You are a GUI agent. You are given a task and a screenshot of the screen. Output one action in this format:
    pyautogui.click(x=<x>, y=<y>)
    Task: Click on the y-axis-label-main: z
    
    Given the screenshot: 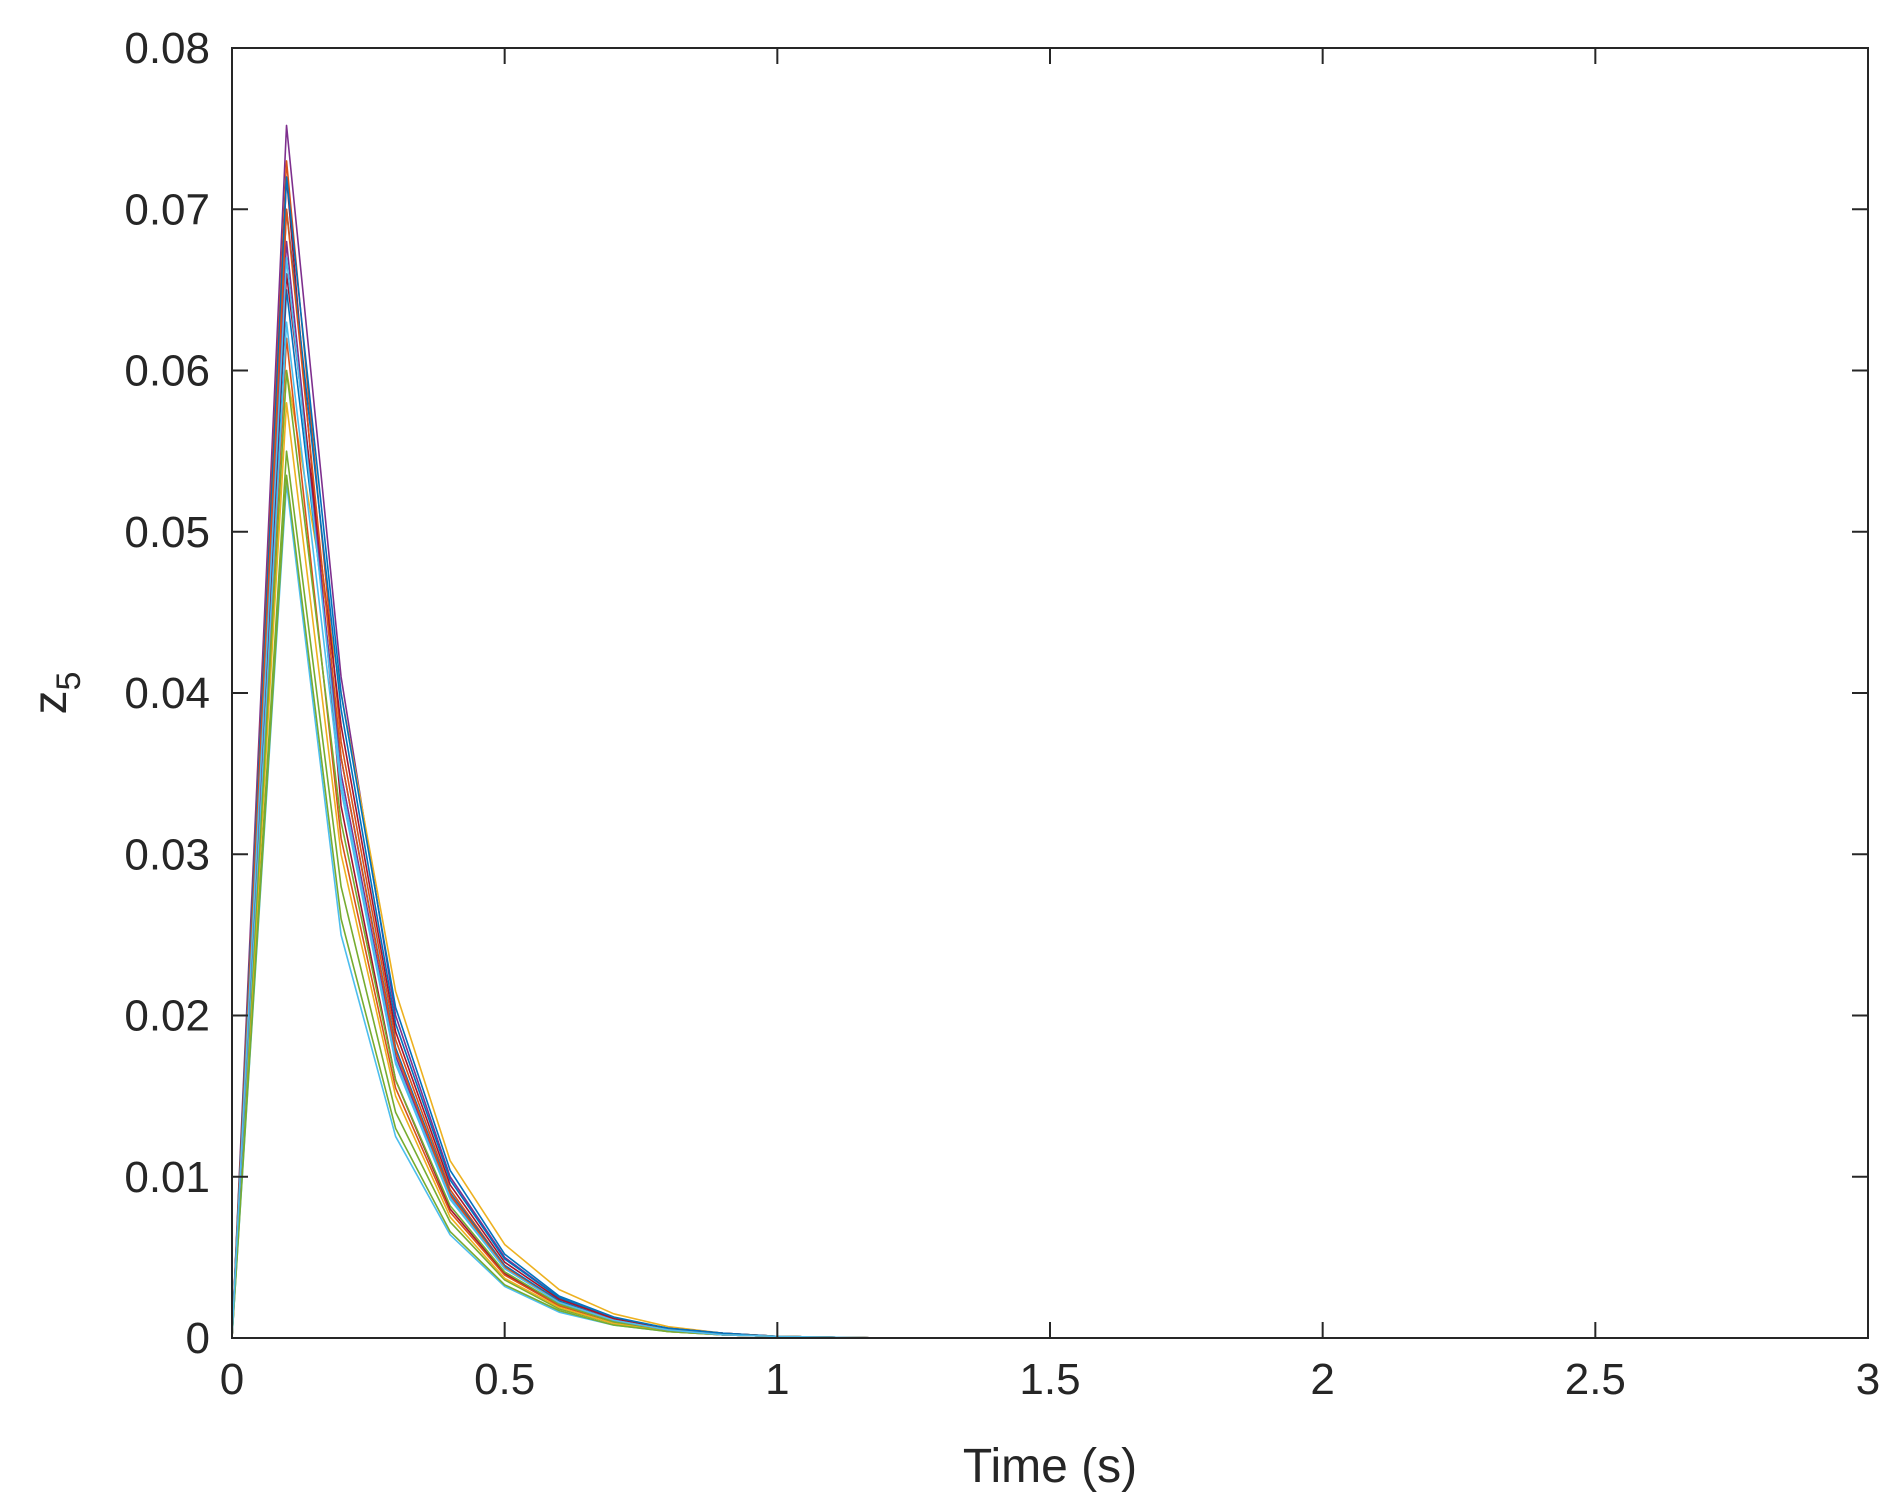 What is the action you would take?
    pyautogui.click(x=50, y=702)
    